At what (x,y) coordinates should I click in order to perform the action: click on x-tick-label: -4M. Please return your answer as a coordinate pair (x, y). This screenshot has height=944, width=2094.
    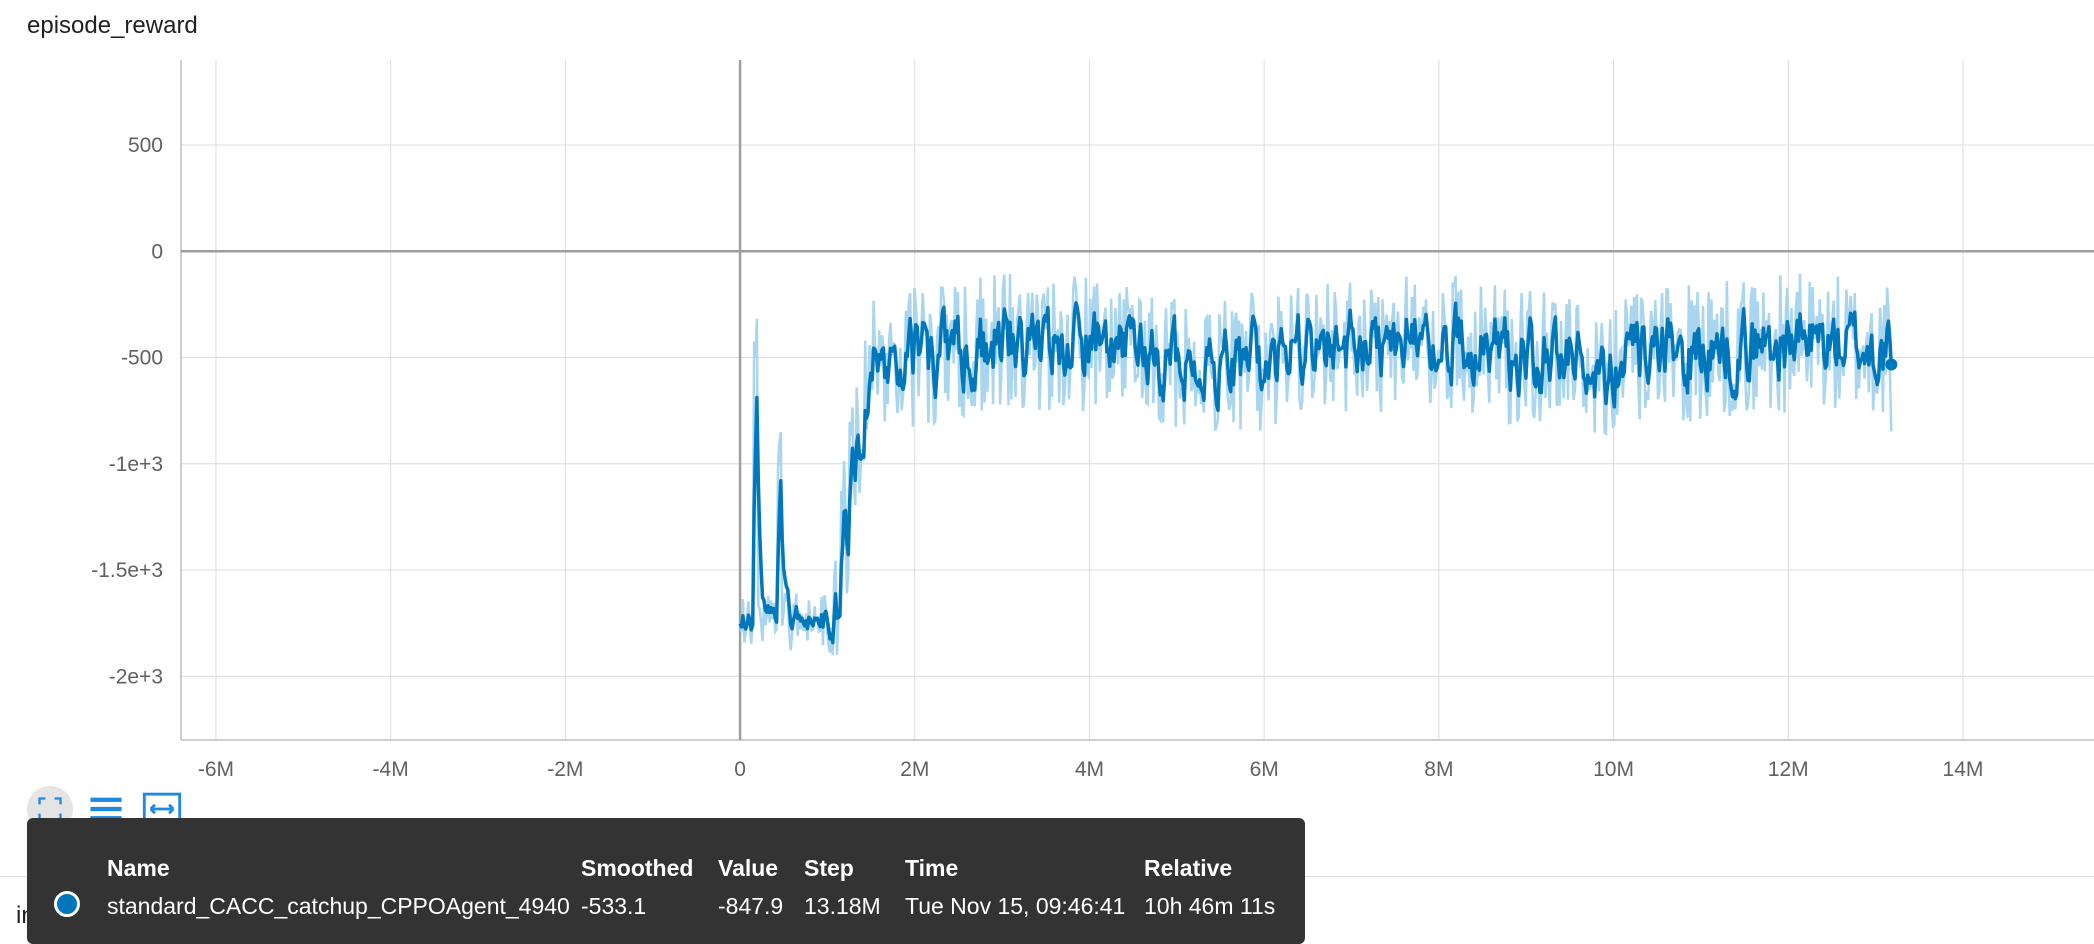
    Looking at the image, I should click on (391, 769).